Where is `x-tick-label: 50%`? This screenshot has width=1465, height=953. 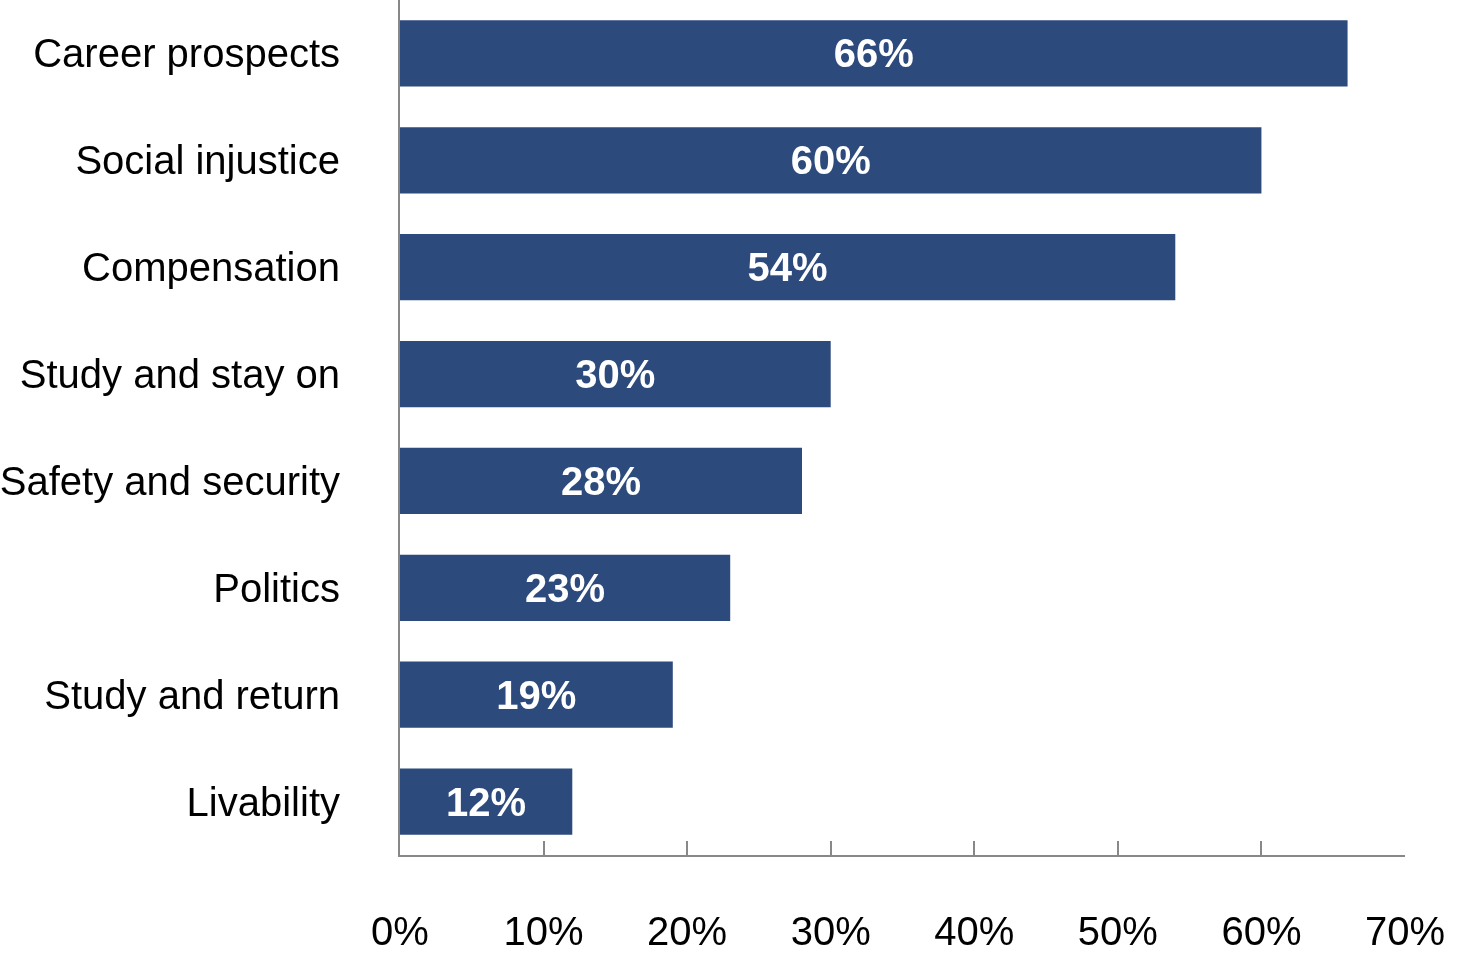 x-tick-label: 50% is located at coordinates (1117, 931).